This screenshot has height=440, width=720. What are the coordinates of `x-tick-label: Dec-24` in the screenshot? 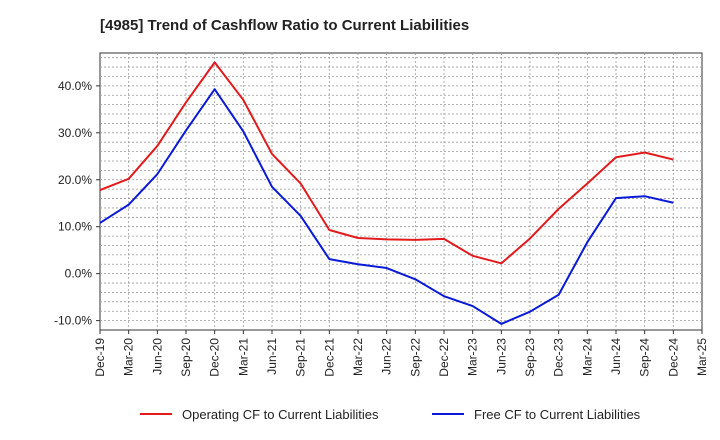 It's located at (673, 357).